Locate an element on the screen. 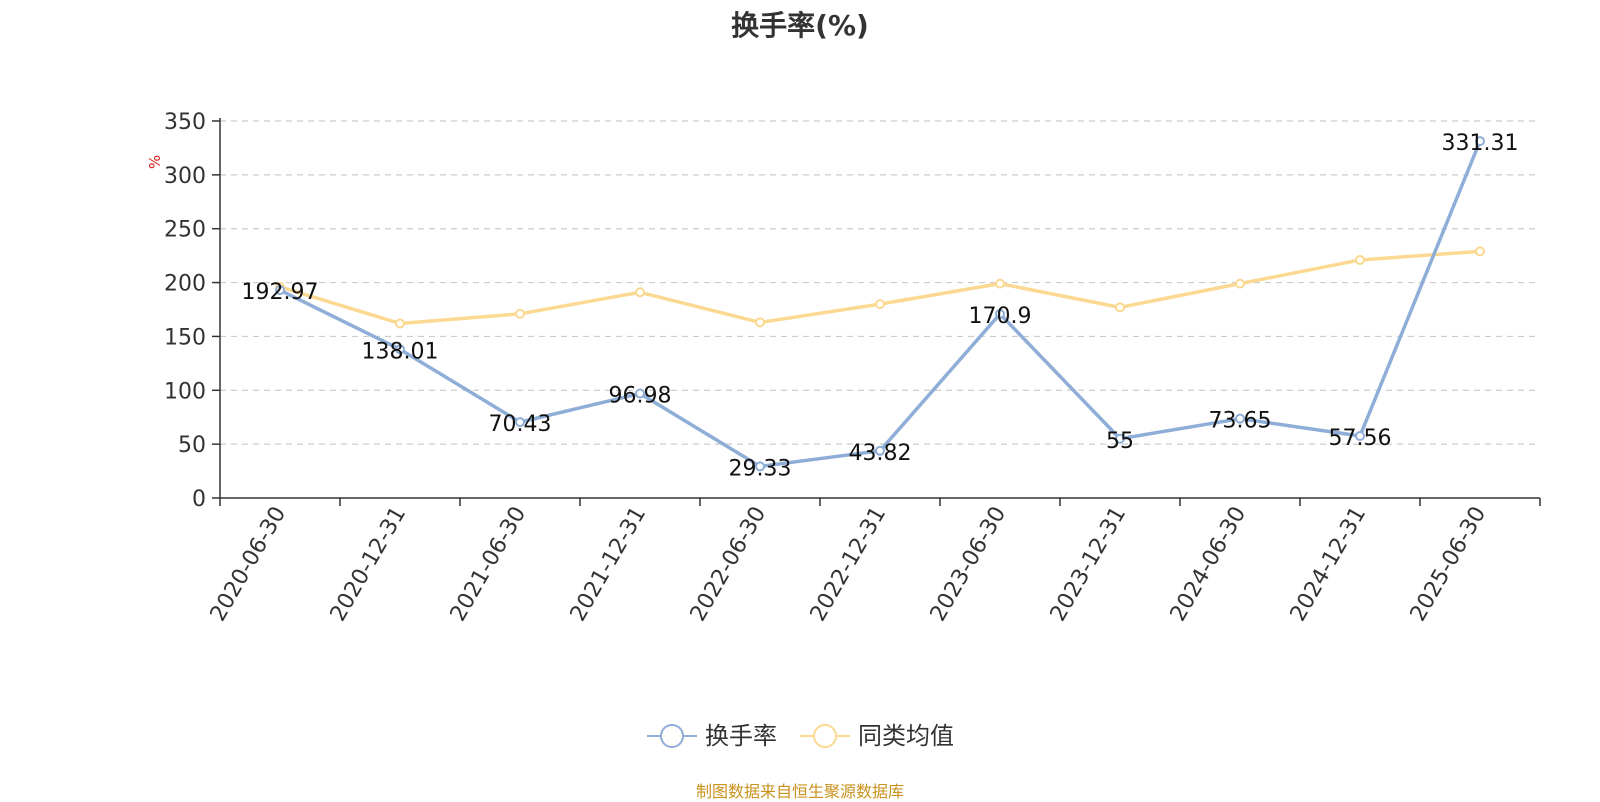 The width and height of the screenshot is (1600, 802). data-label: 70.43 is located at coordinates (520, 424).